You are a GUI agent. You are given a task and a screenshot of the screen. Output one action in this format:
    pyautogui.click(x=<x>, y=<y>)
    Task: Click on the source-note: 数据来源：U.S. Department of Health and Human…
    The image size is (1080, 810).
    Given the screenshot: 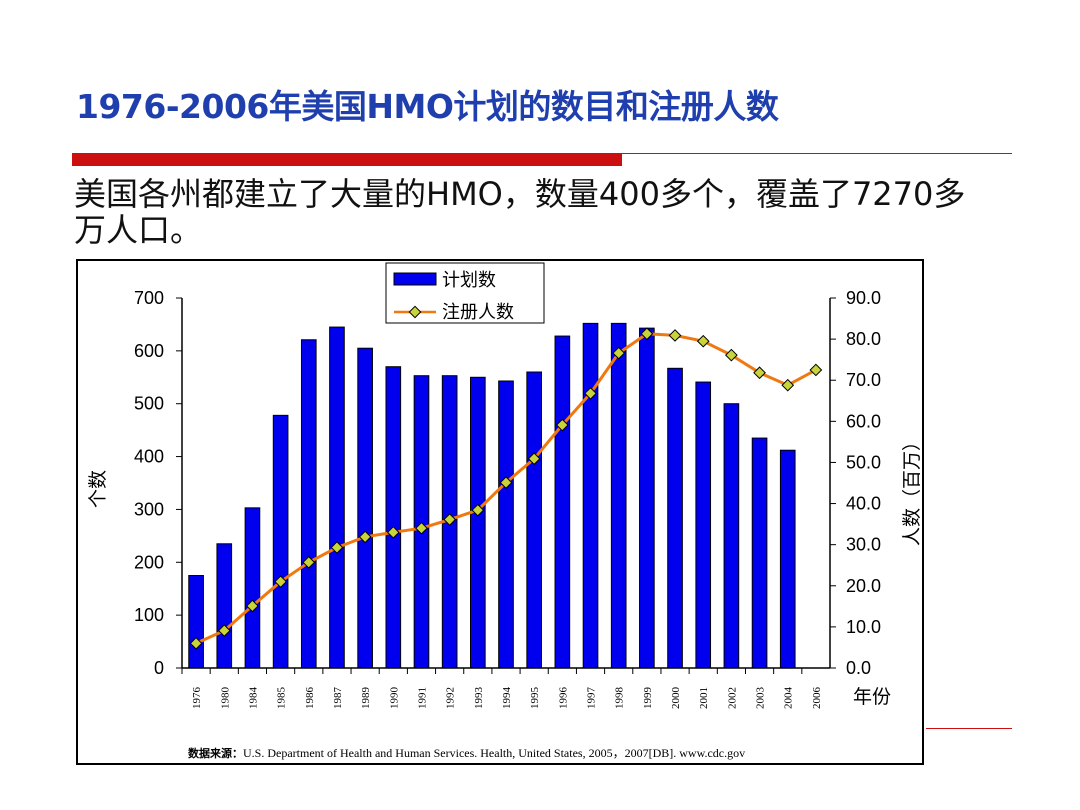 What is the action you would take?
    pyautogui.click(x=466, y=753)
    